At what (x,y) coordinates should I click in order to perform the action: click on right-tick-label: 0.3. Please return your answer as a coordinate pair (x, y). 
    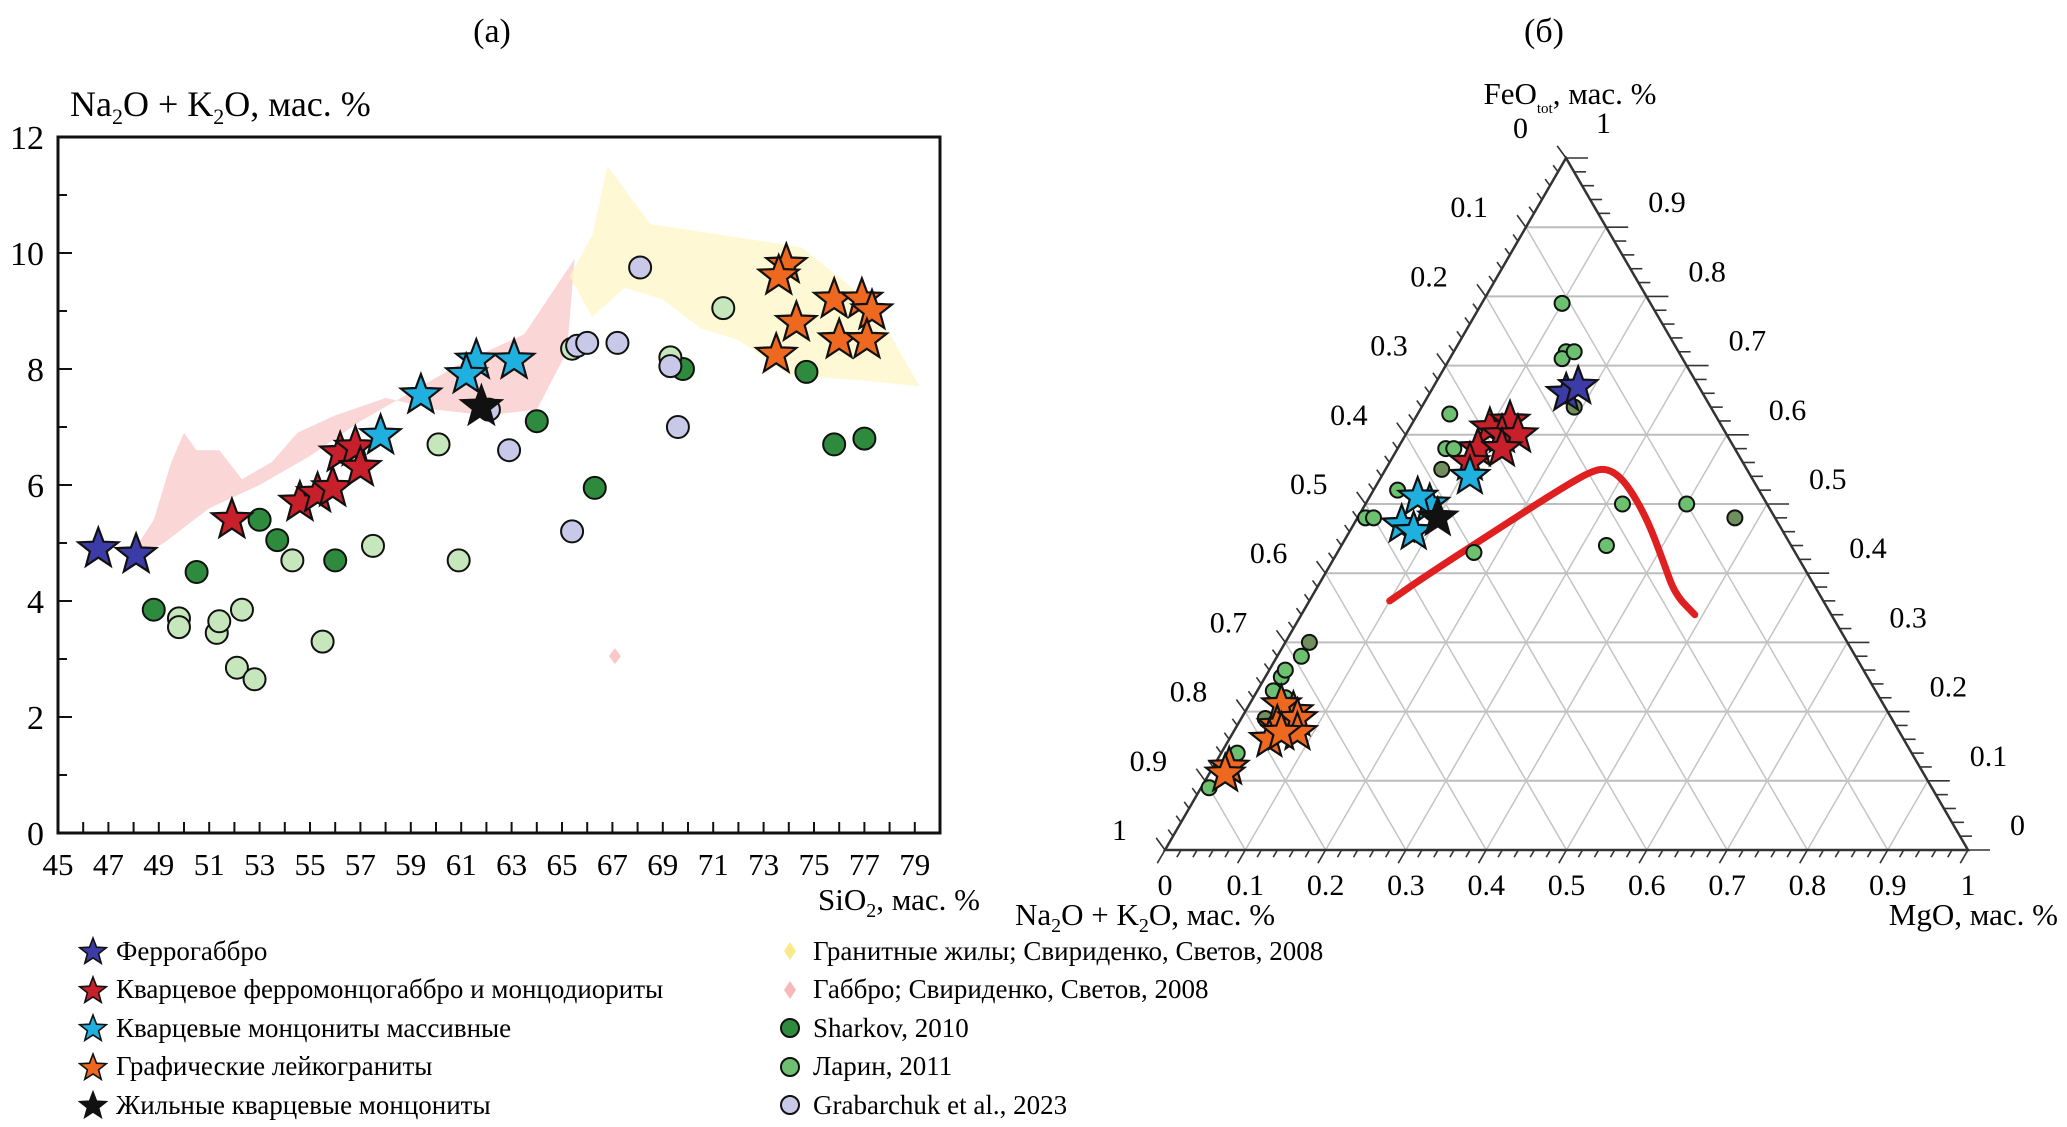
    Looking at the image, I should click on (1908, 617).